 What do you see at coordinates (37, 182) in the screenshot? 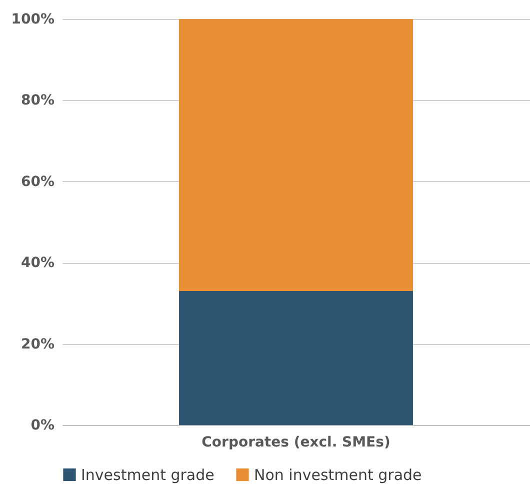
I see `y-tick-label: 60%` at bounding box center [37, 182].